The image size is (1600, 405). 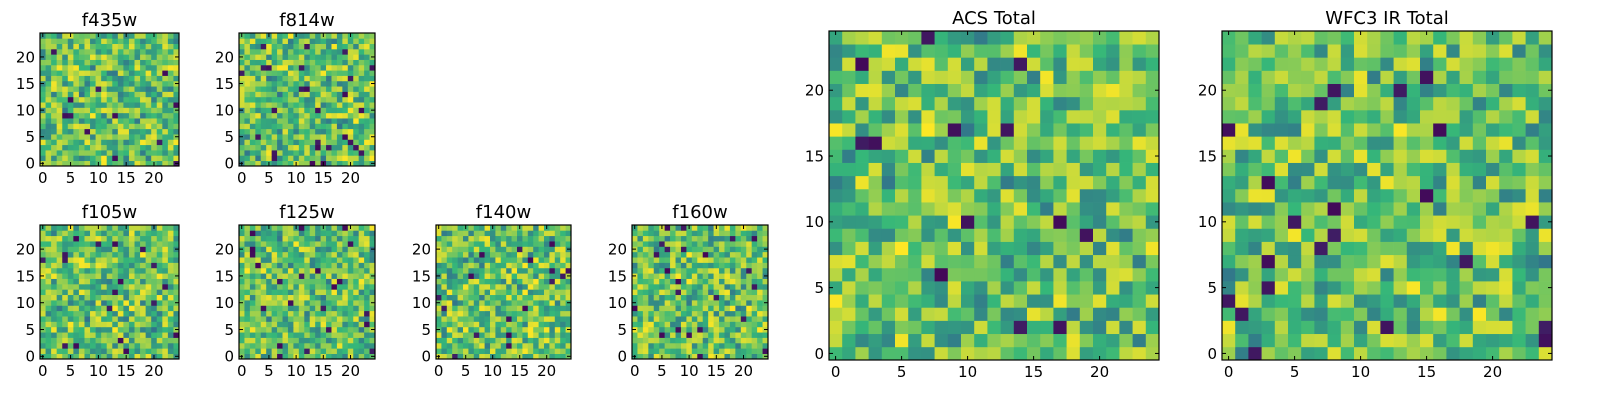 What do you see at coordinates (229, 137) in the screenshot?
I see `y-tick-label: 5` at bounding box center [229, 137].